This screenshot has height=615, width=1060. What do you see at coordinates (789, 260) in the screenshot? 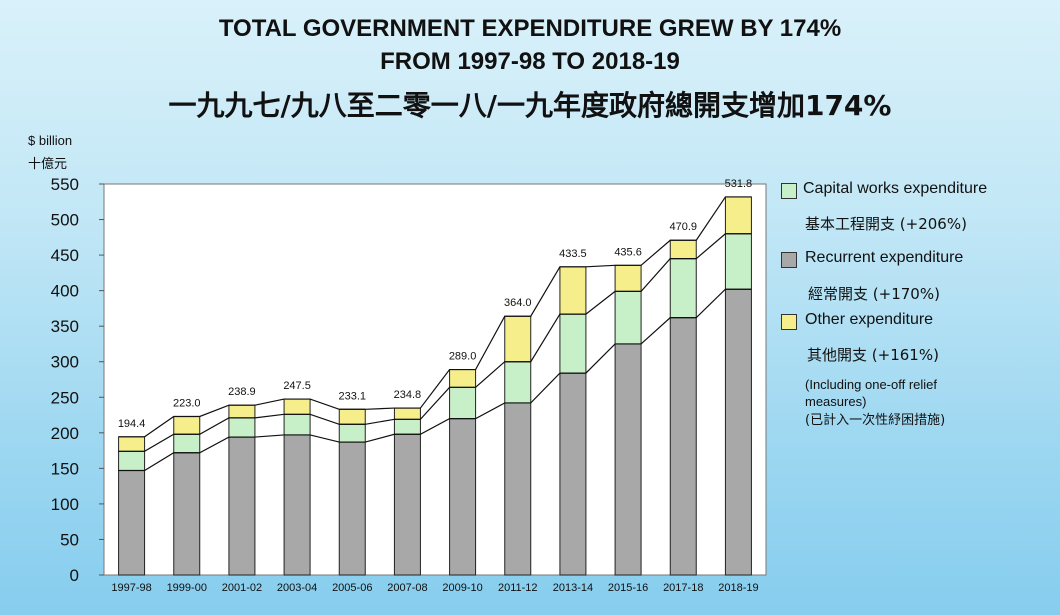
I see `legend-swatch-recurrent` at bounding box center [789, 260].